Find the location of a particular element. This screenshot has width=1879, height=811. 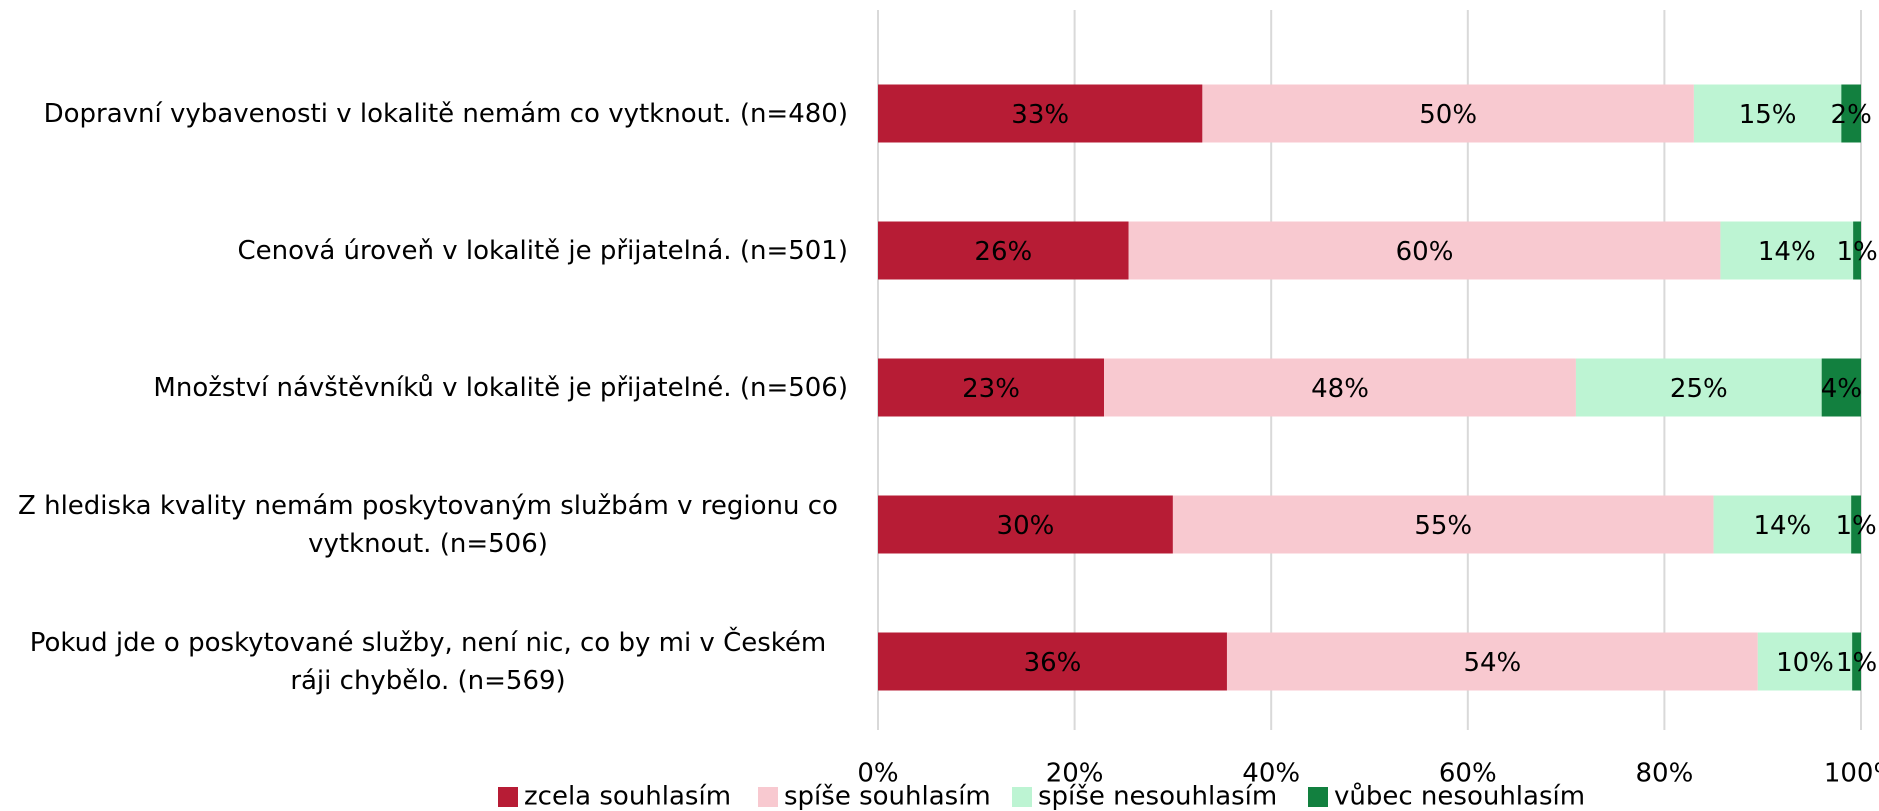

x-tick-label: 20% is located at coordinates (1075, 774).